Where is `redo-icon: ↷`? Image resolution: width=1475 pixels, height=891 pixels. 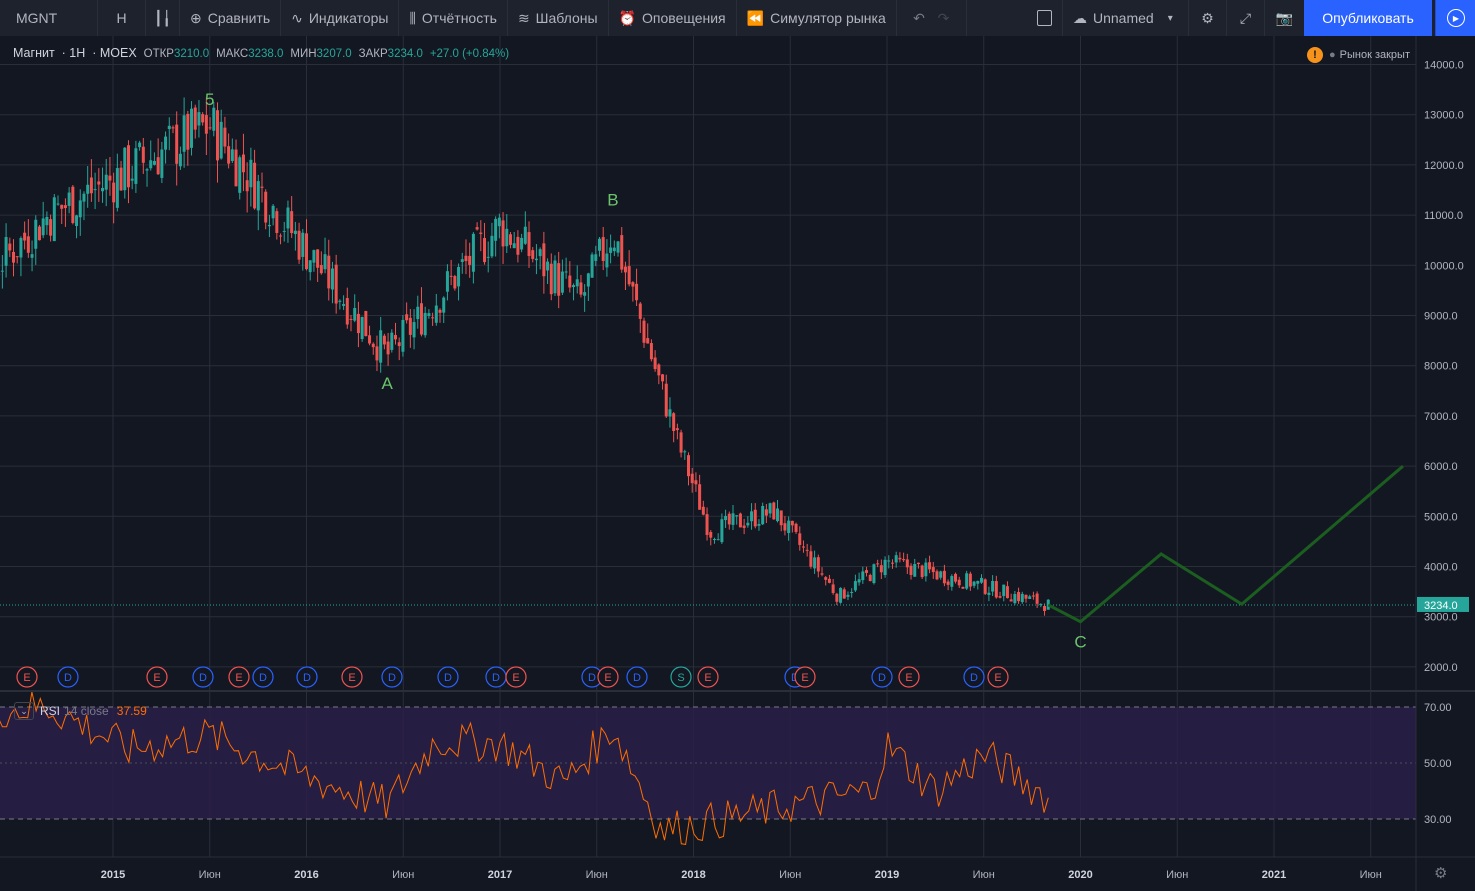 redo-icon: ↷ is located at coordinates (943, 17).